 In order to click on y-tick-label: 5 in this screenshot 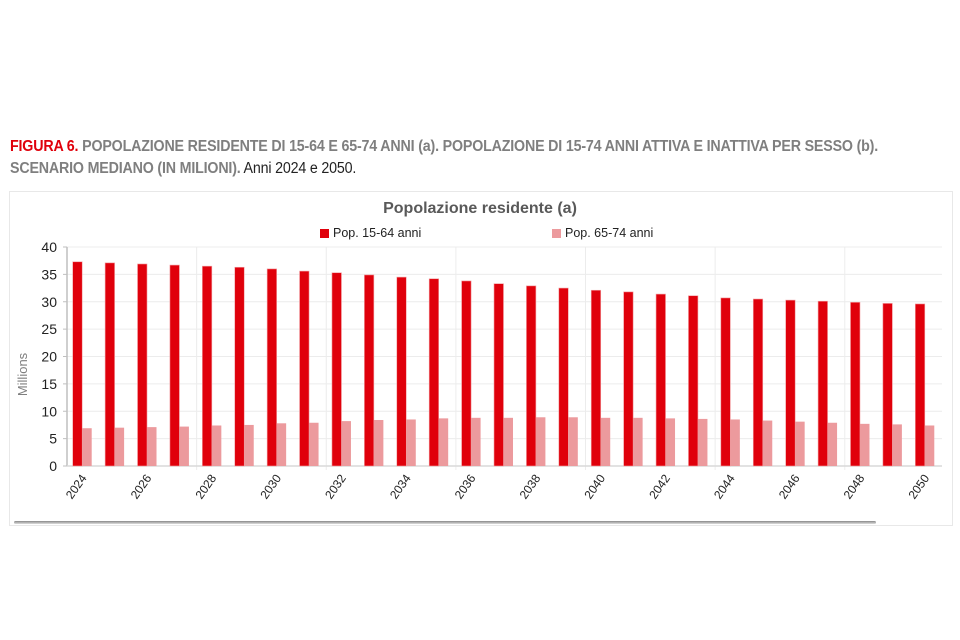, I will do `click(53, 439)`.